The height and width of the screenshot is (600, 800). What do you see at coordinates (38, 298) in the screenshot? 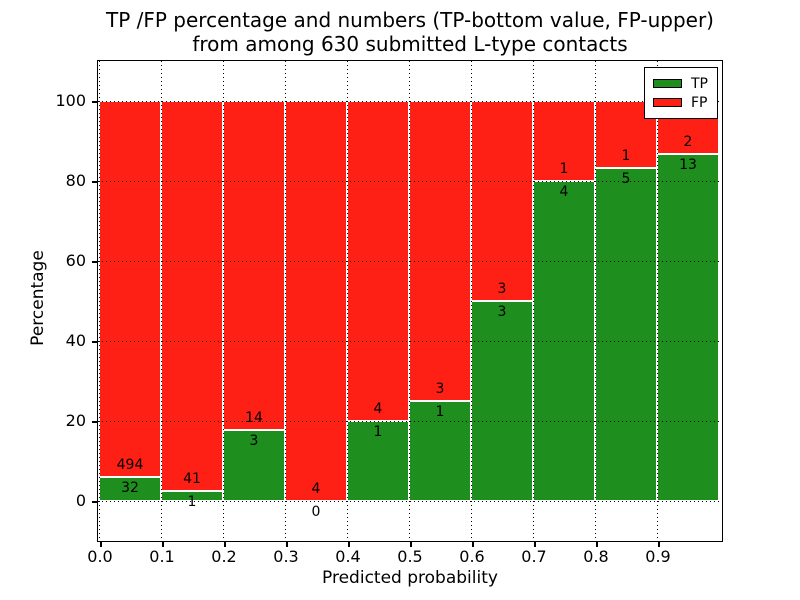
I see `y-axis-label: Percentage` at bounding box center [38, 298].